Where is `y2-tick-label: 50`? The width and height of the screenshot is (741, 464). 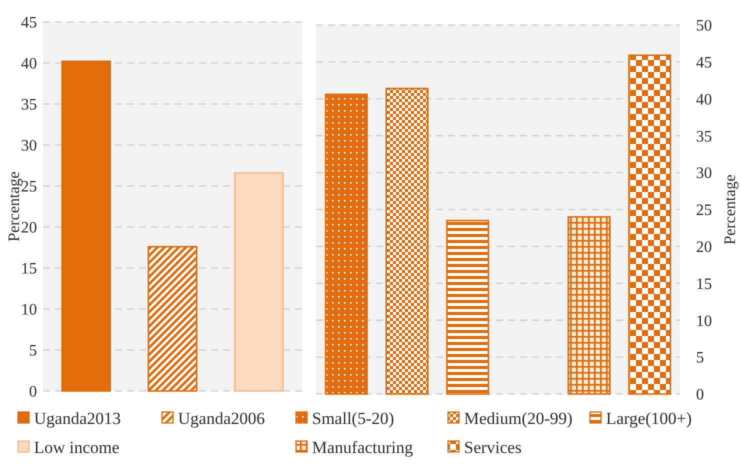
y2-tick-label: 50 is located at coordinates (704, 26).